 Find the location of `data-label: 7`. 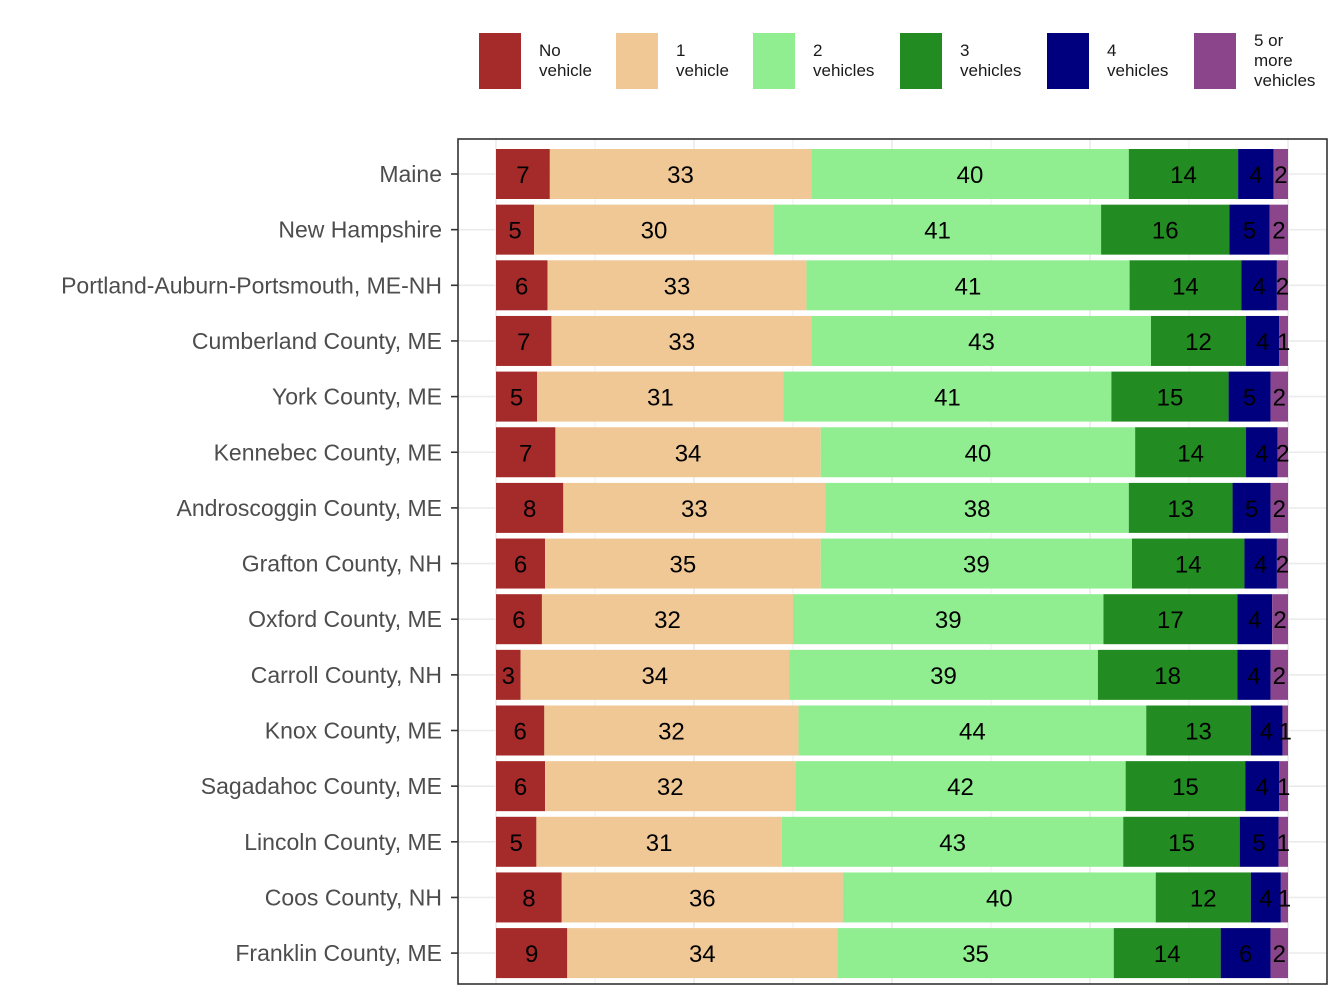

data-label: 7 is located at coordinates (522, 175).